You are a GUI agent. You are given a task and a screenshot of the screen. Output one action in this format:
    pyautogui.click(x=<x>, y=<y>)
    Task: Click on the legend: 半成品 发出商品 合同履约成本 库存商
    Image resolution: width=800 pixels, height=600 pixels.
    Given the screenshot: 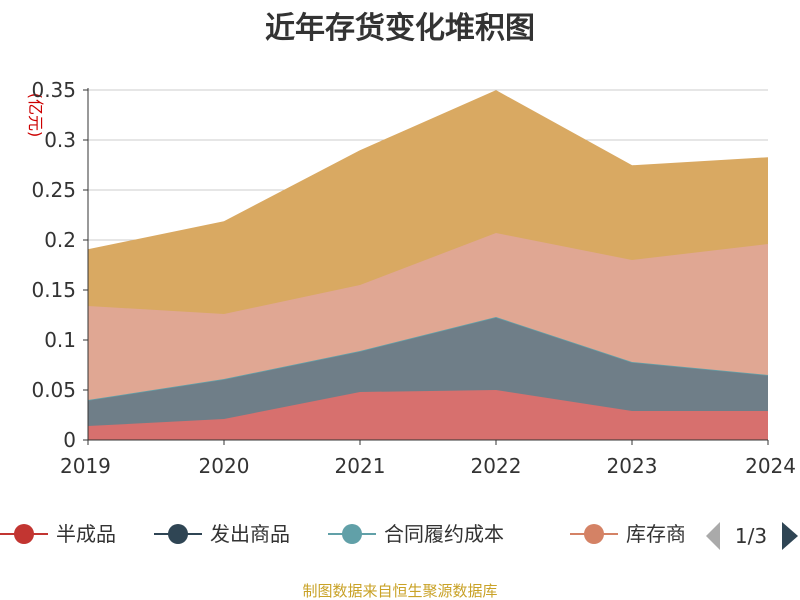 What is the action you would take?
    pyautogui.click(x=343, y=534)
    